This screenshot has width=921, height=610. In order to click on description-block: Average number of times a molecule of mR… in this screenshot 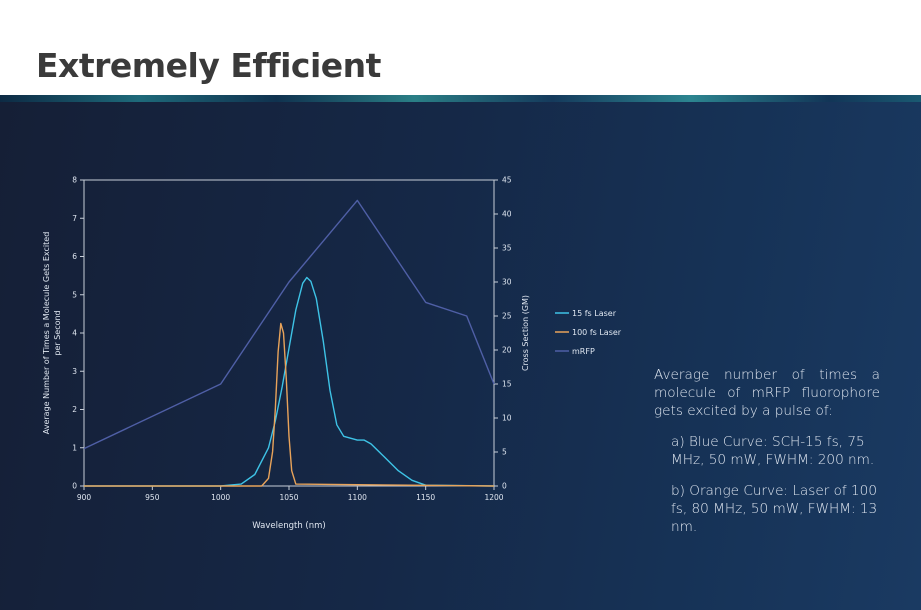, I will do `click(767, 451)`.